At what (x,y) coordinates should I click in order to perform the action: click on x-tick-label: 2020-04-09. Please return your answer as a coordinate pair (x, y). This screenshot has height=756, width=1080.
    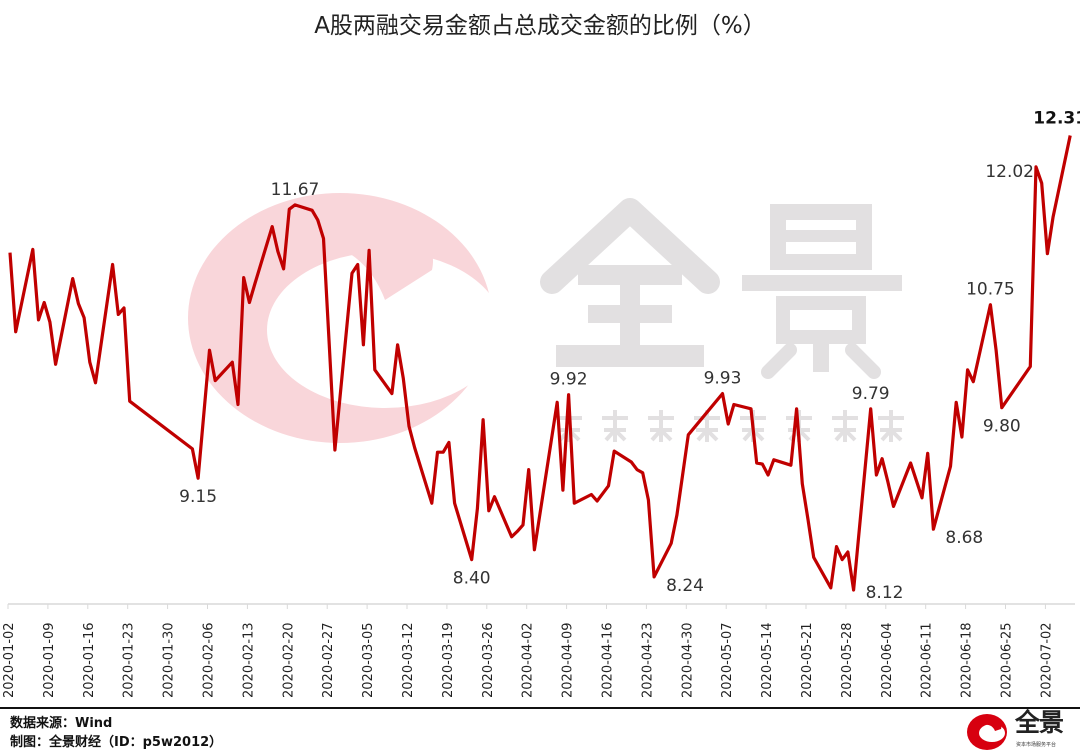
    Looking at the image, I should click on (568, 660).